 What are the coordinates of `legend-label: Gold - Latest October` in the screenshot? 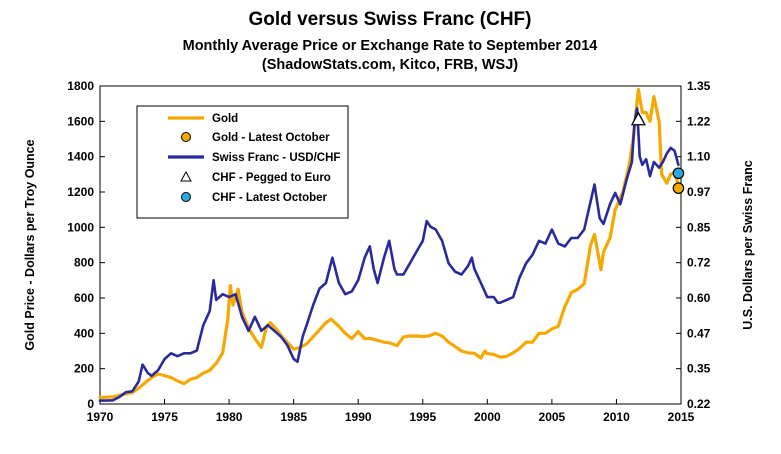 It's located at (271, 138).